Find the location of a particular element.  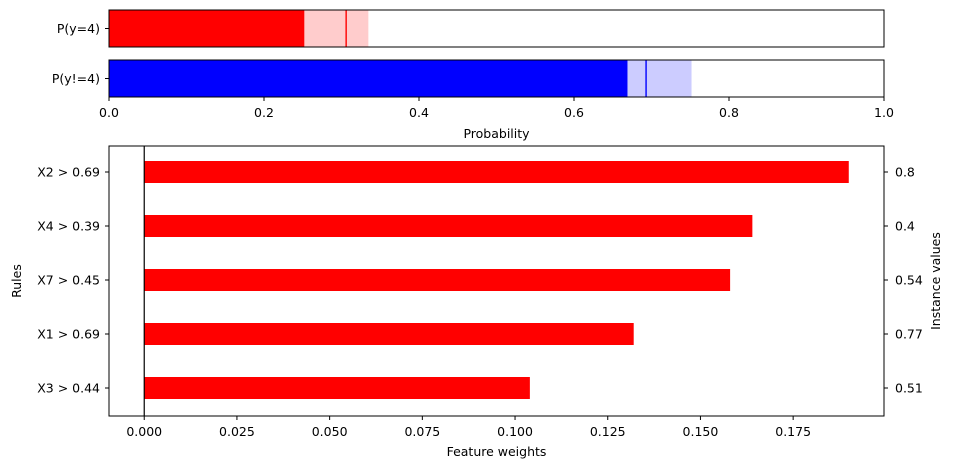

weights-xtick-label: 0.050 is located at coordinates (330, 431).